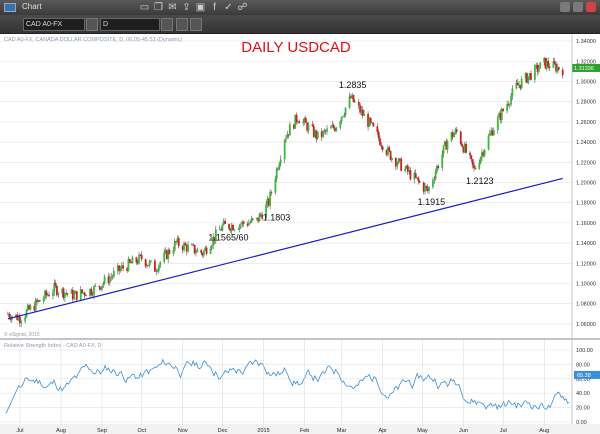 Image resolution: width=600 pixels, height=434 pixels. Describe the element at coordinates (10, 7) in the screenshot. I see `chart-app-icon` at that location.